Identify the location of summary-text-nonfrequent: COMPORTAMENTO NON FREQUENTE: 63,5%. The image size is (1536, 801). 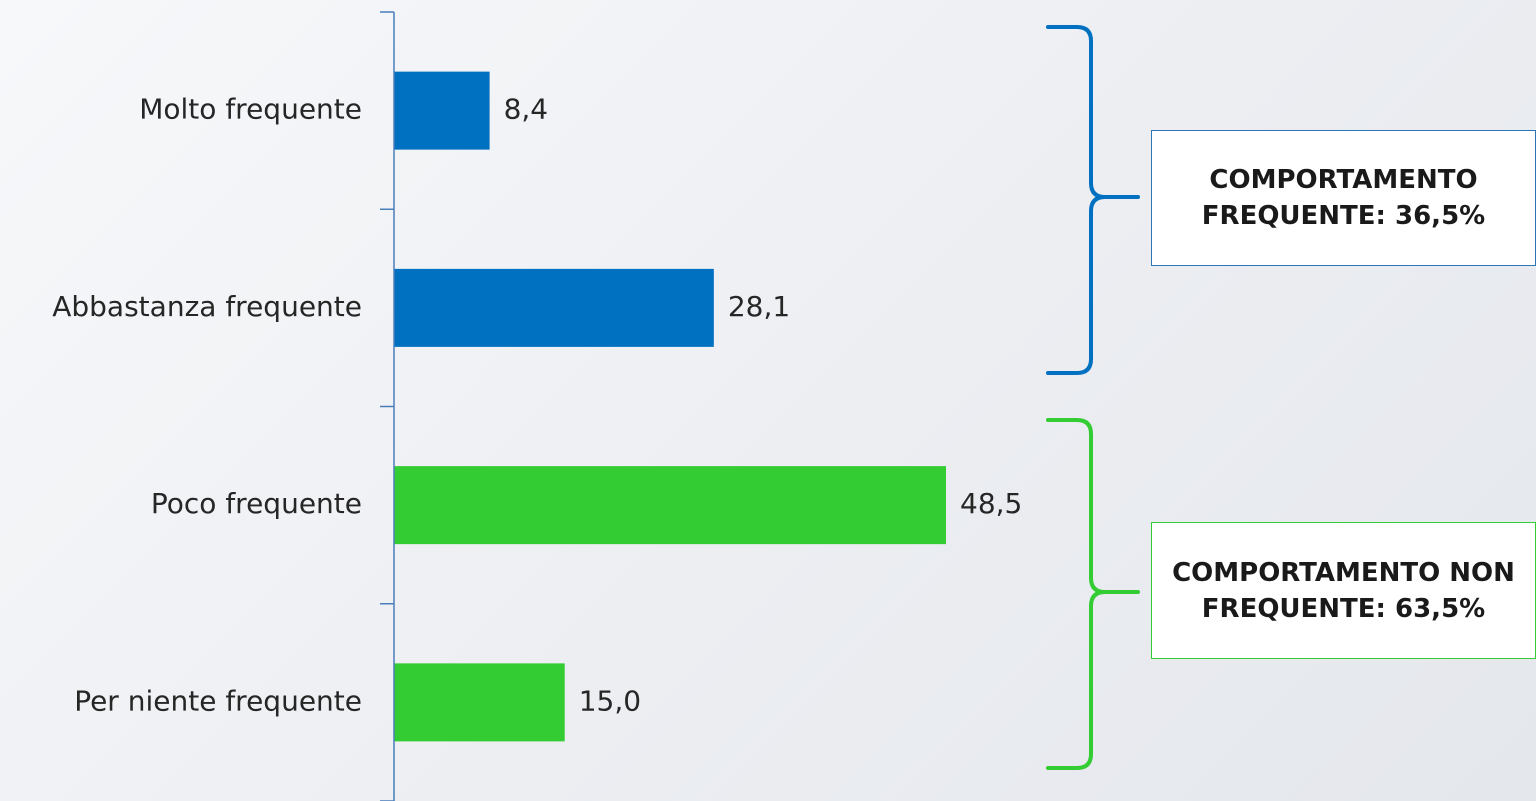
(1343, 590).